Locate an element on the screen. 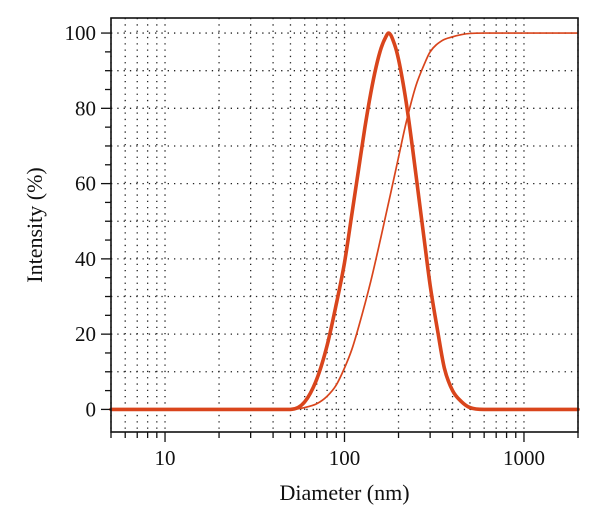 The height and width of the screenshot is (529, 600). y-tick-label: 20 is located at coordinates (85, 334).